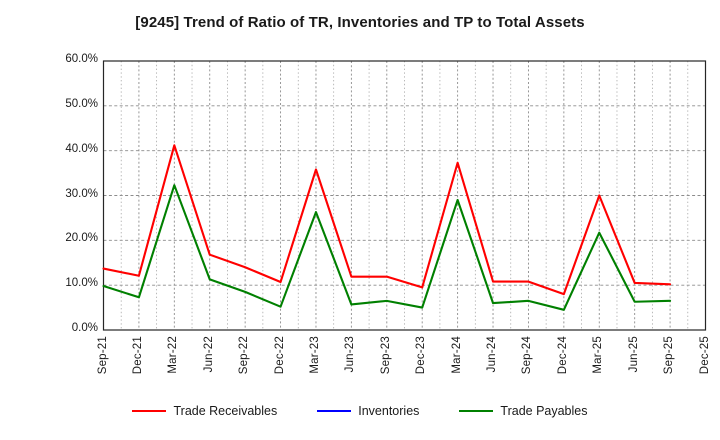 The width and height of the screenshot is (720, 440). Describe the element at coordinates (385, 355) in the screenshot. I see `x-axis-tick-label: Sep-23` at that location.